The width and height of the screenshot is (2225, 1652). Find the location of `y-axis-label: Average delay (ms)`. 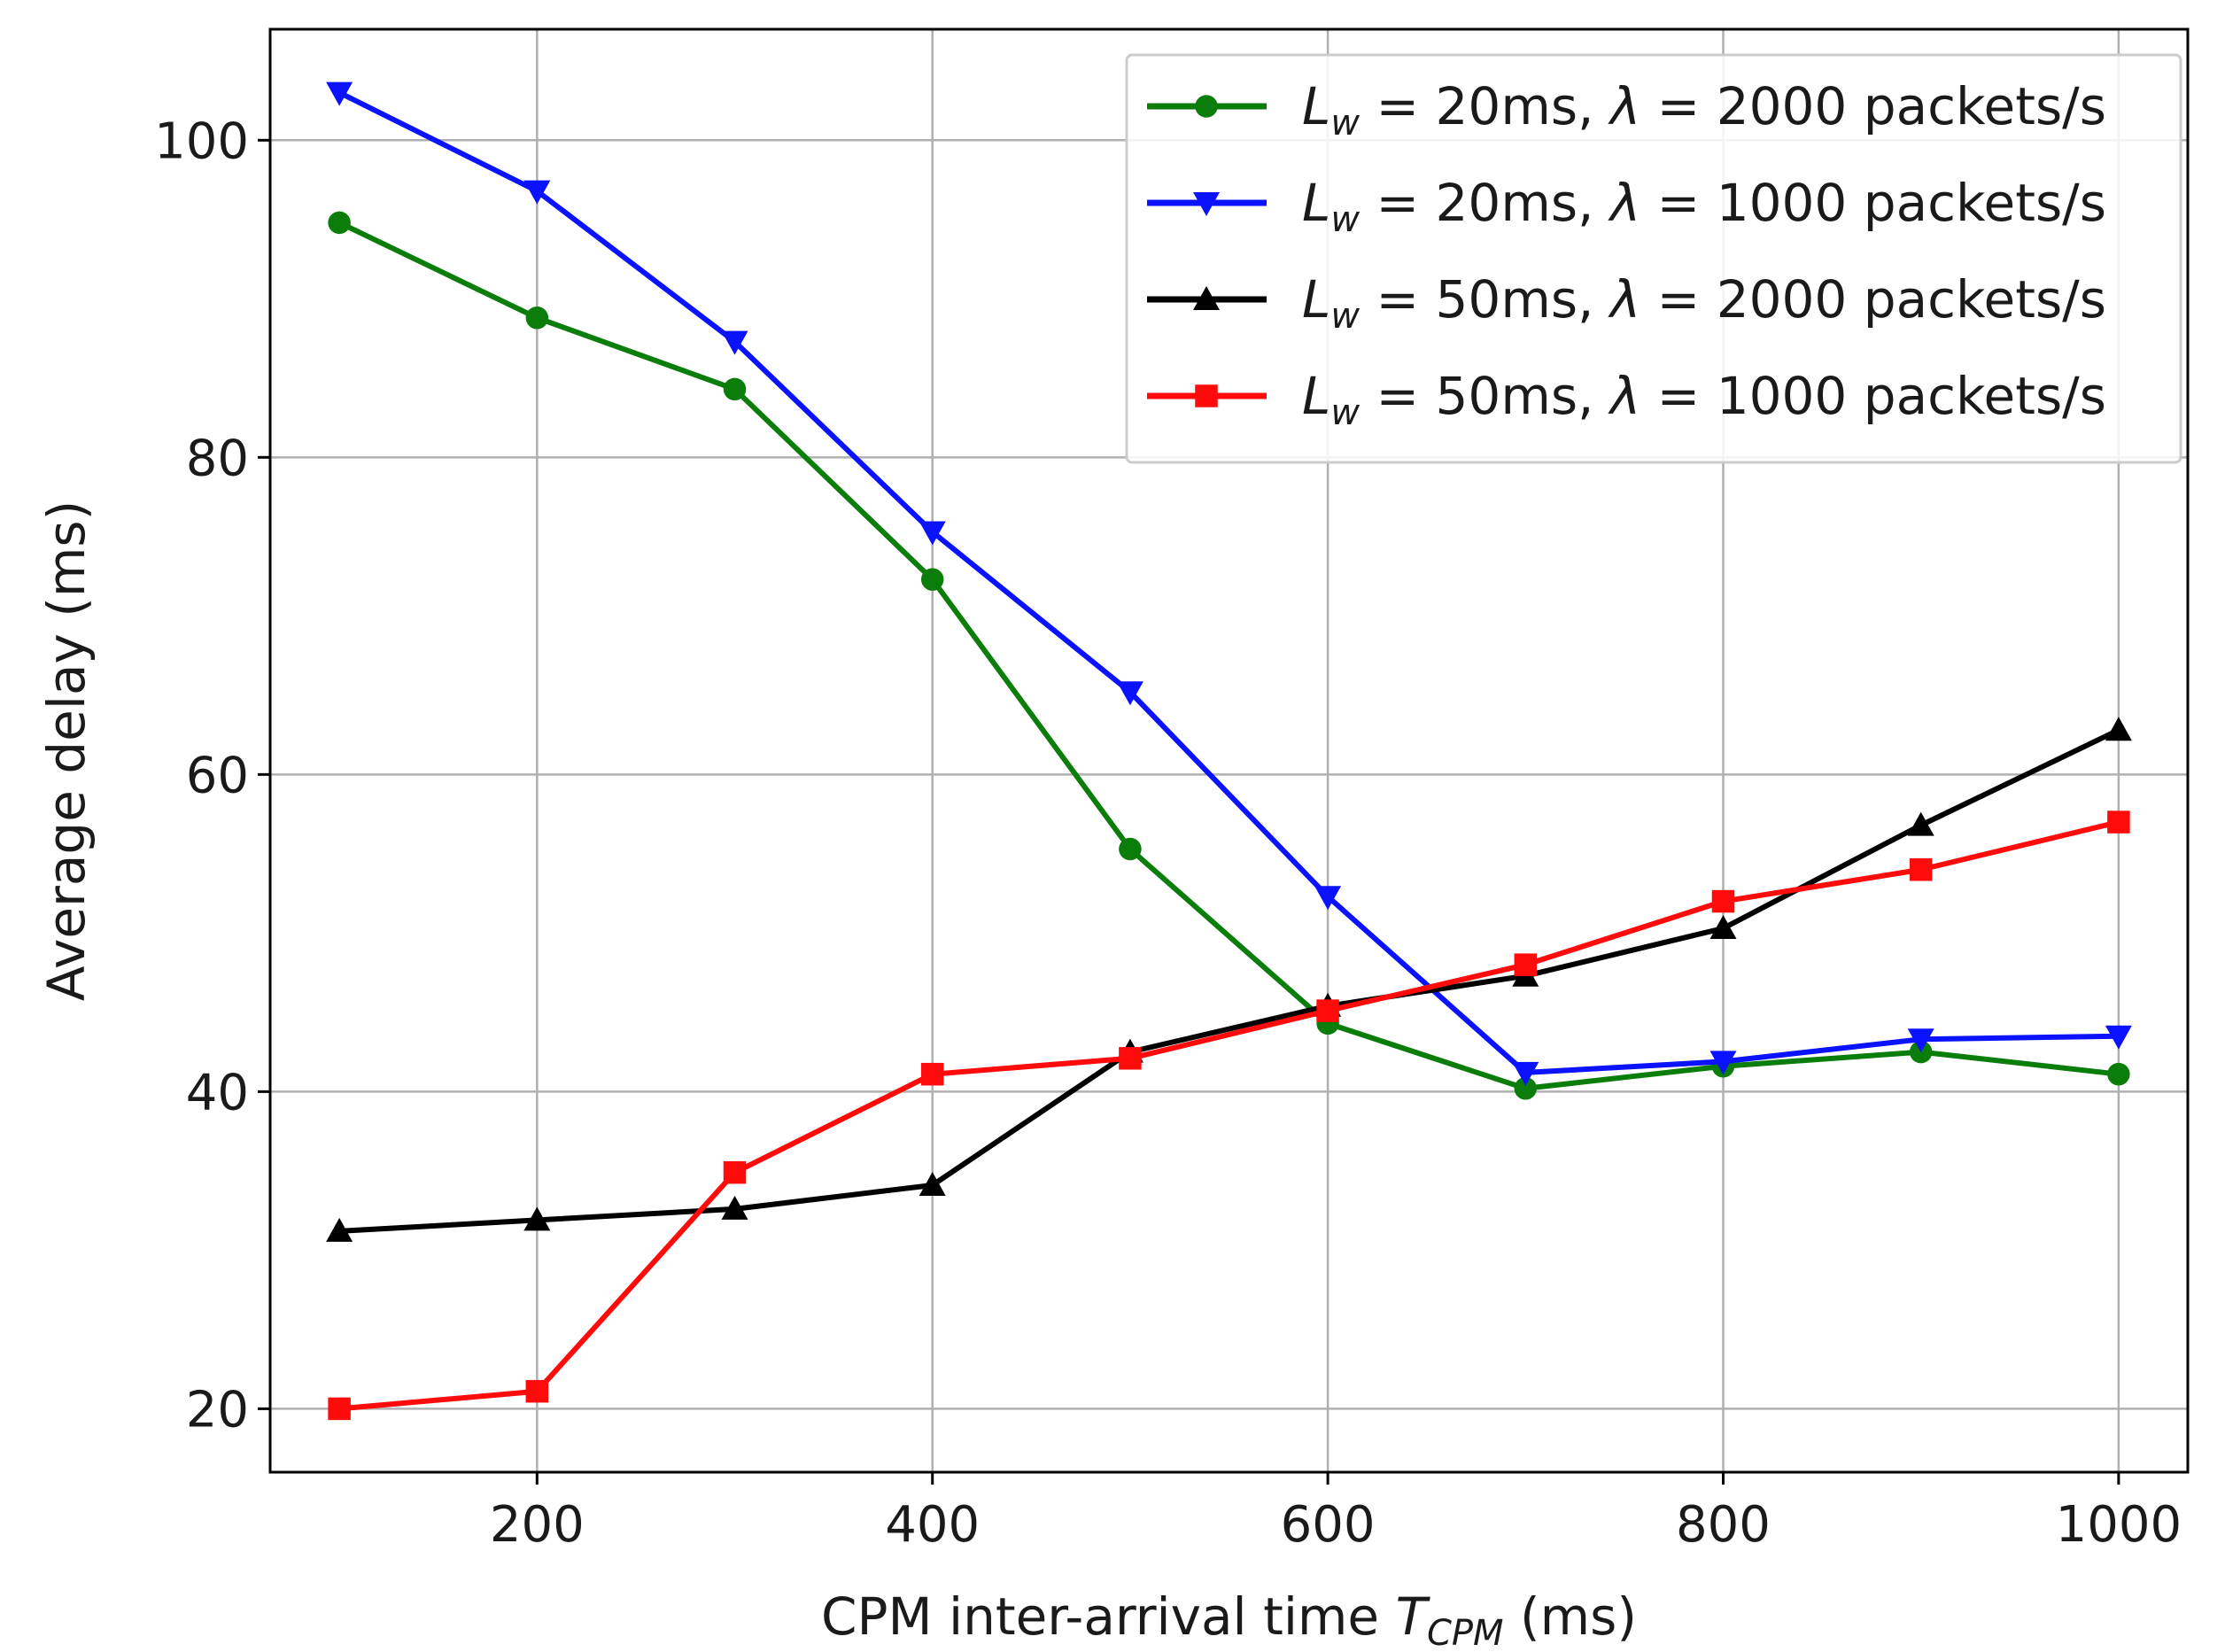

y-axis-label: Average delay (ms) is located at coordinates (66, 751).